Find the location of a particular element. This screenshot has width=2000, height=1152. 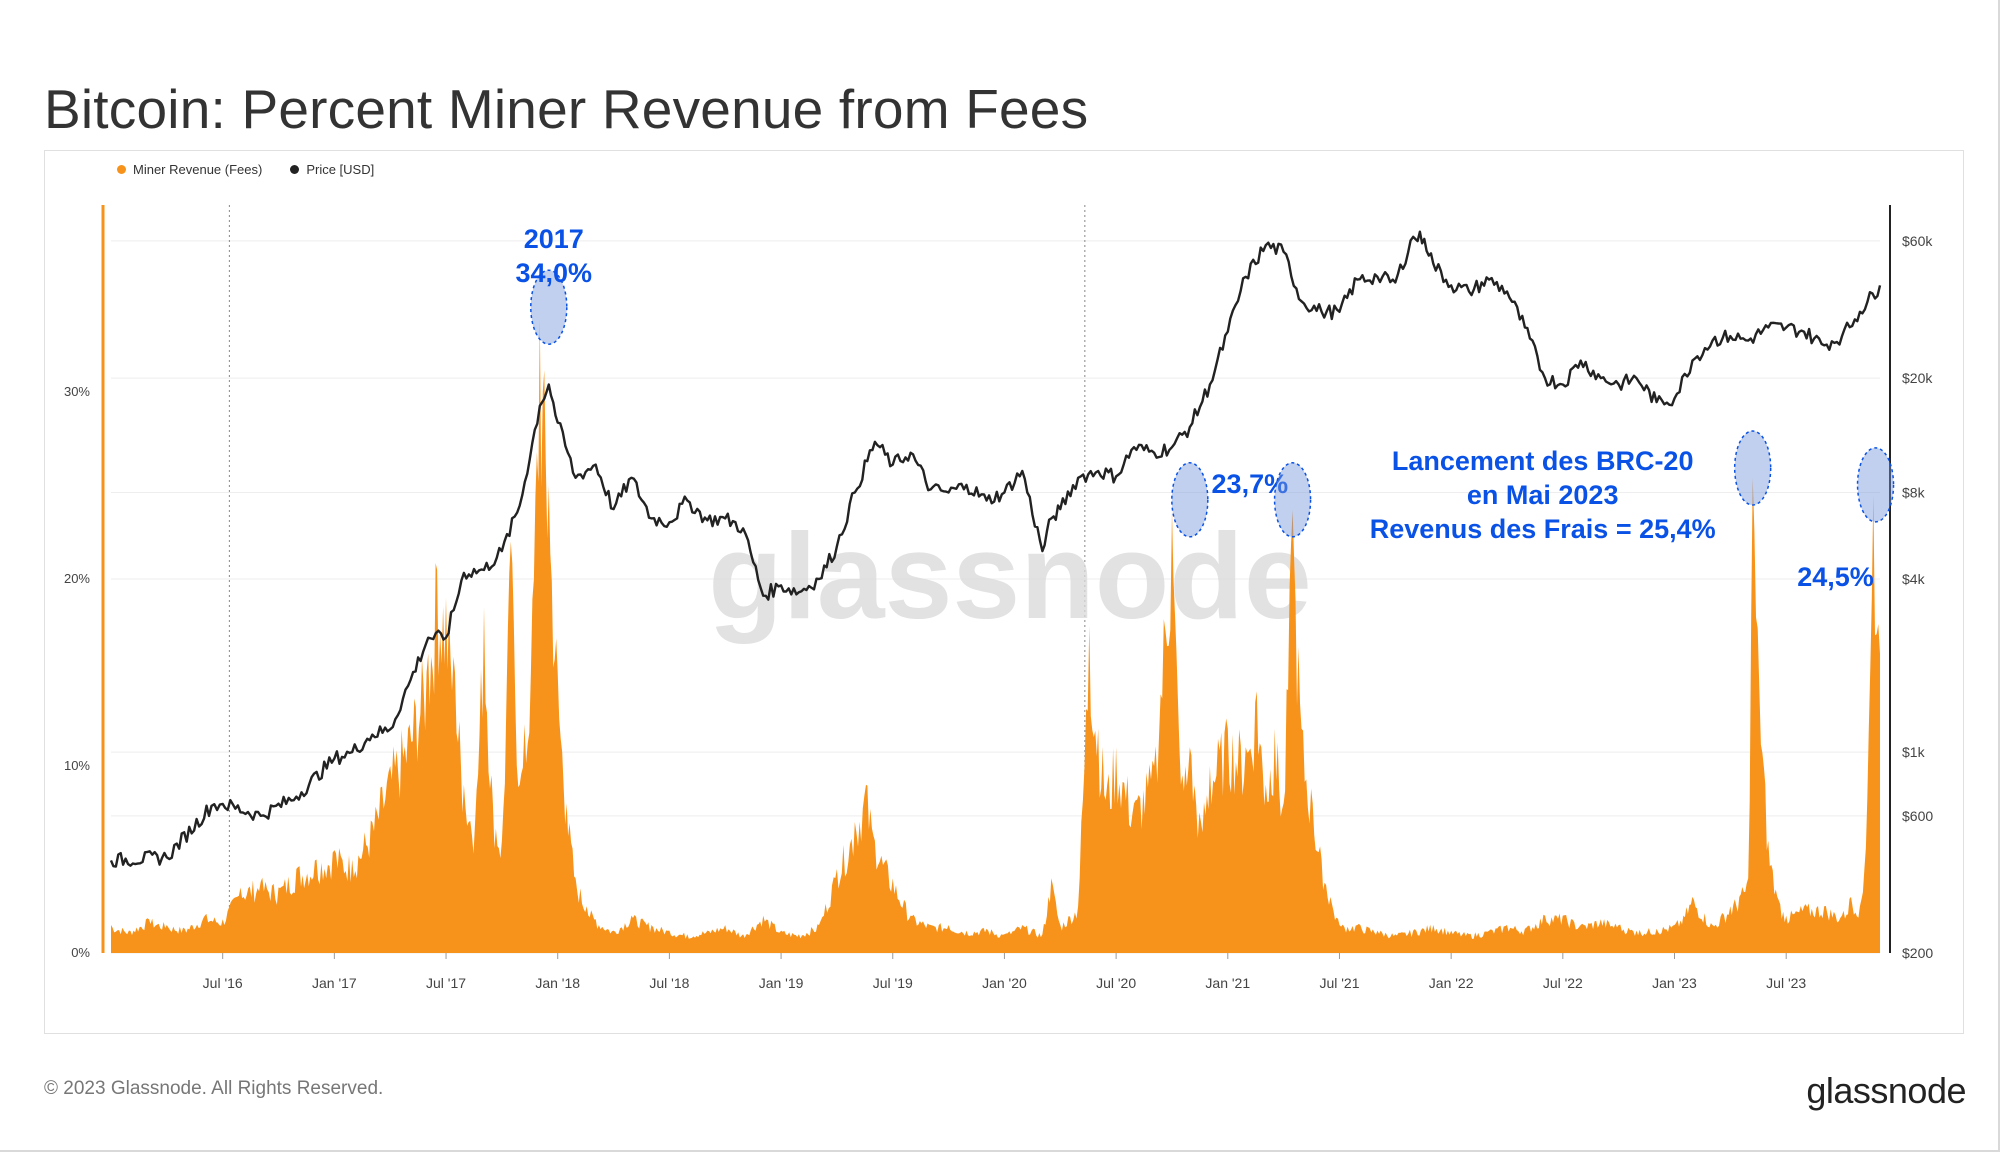

y-left-tick-label: 10% is located at coordinates (77, 765).